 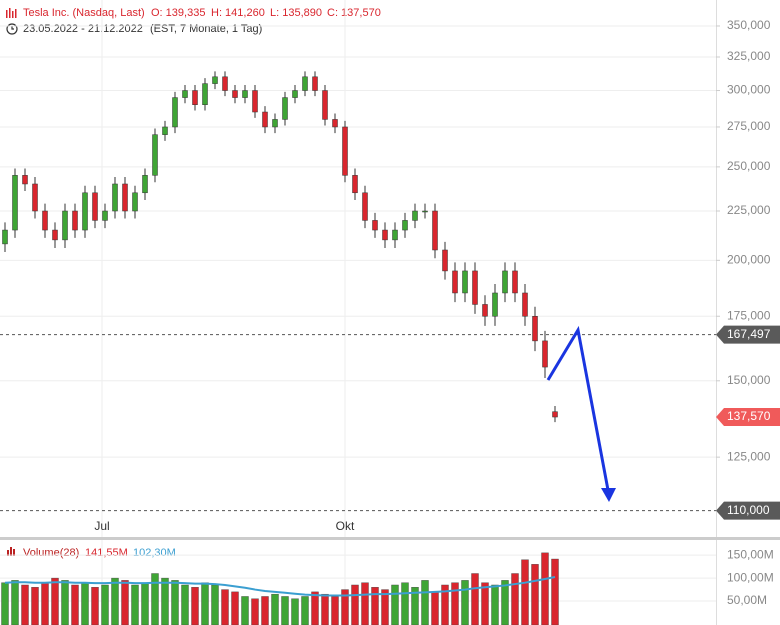 I want to click on y-tick-label: 350,000, so click(x=749, y=25).